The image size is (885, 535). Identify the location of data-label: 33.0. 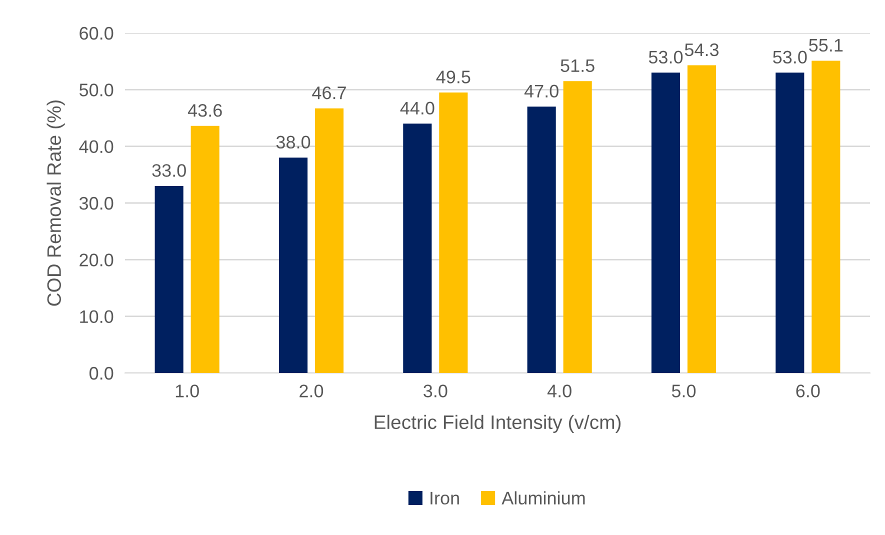
(169, 170).